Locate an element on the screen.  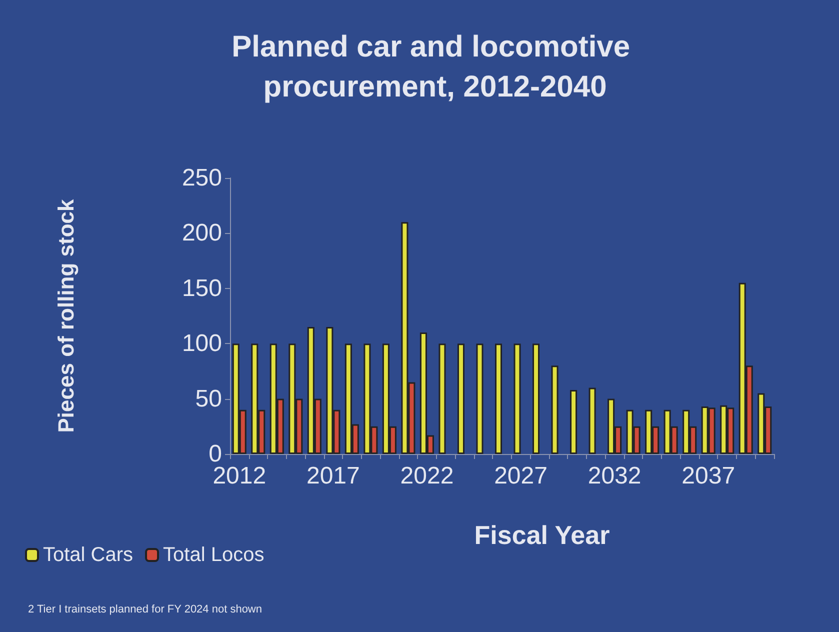
x-tick-label: 2017 is located at coordinates (333, 476).